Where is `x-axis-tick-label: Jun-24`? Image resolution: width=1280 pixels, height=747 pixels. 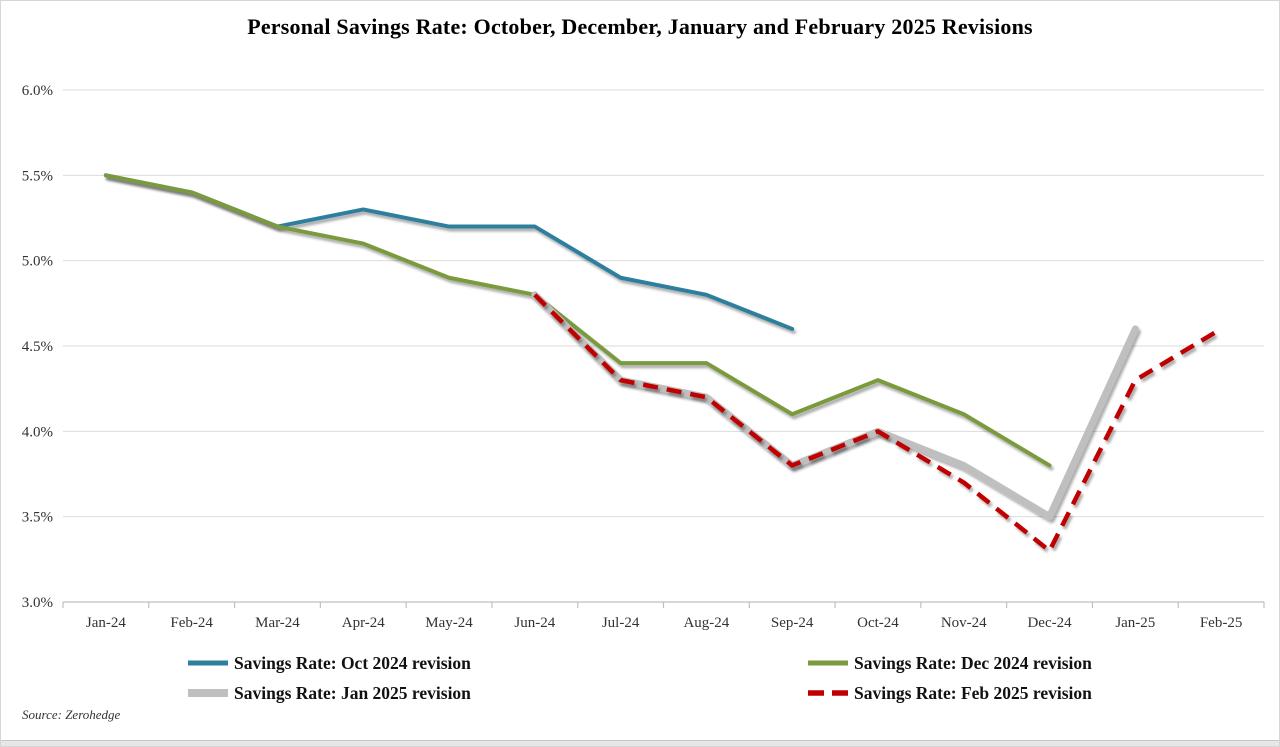
x-axis-tick-label: Jun-24 is located at coordinates (534, 623).